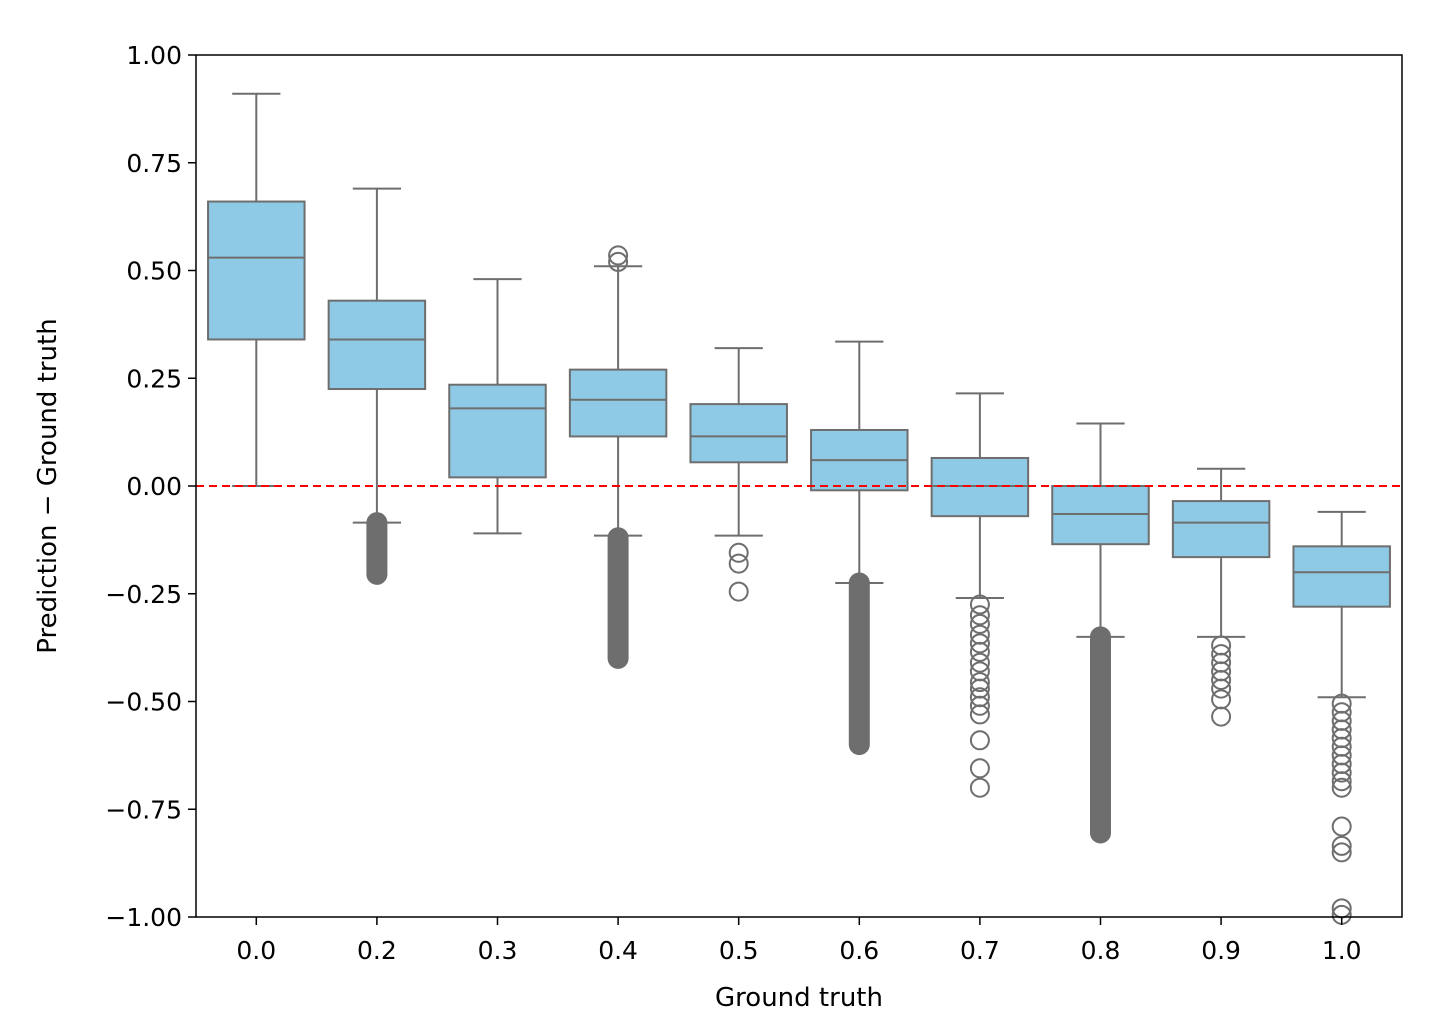 This screenshot has width=1435, height=1036. Describe the element at coordinates (1221, 950) in the screenshot. I see `x-tick-label: 0.9` at that location.